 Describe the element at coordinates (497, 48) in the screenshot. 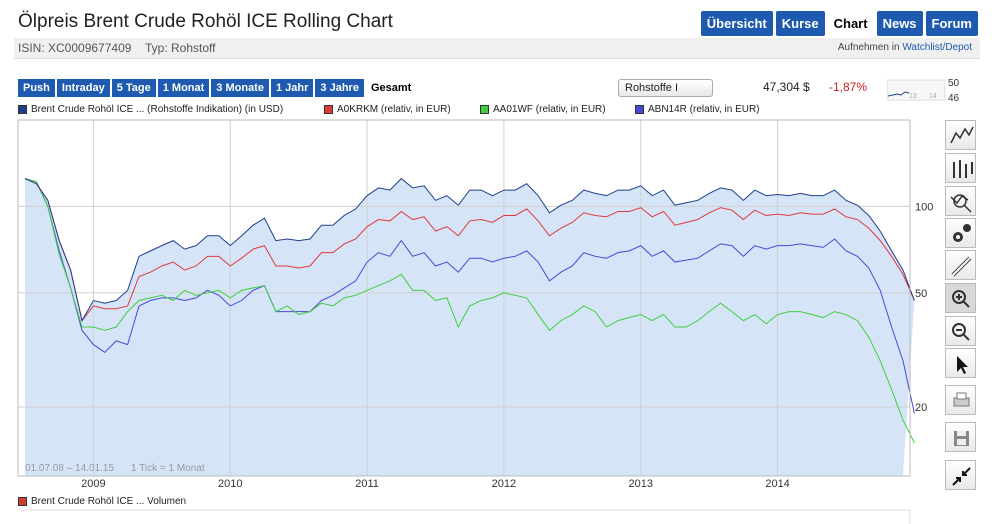

I see `sub-bar` at that location.